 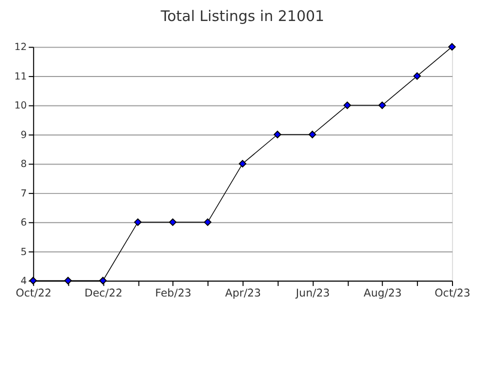 What do you see at coordinates (103, 293) in the screenshot?
I see `x-tick-label: Dec/22` at bounding box center [103, 293].